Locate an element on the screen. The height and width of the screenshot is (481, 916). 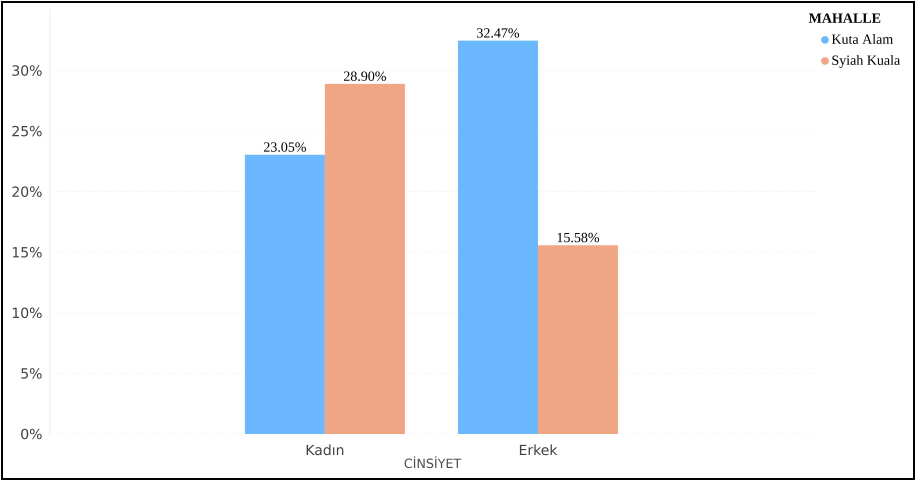
y-tick-label: 20% is located at coordinates (27, 191).